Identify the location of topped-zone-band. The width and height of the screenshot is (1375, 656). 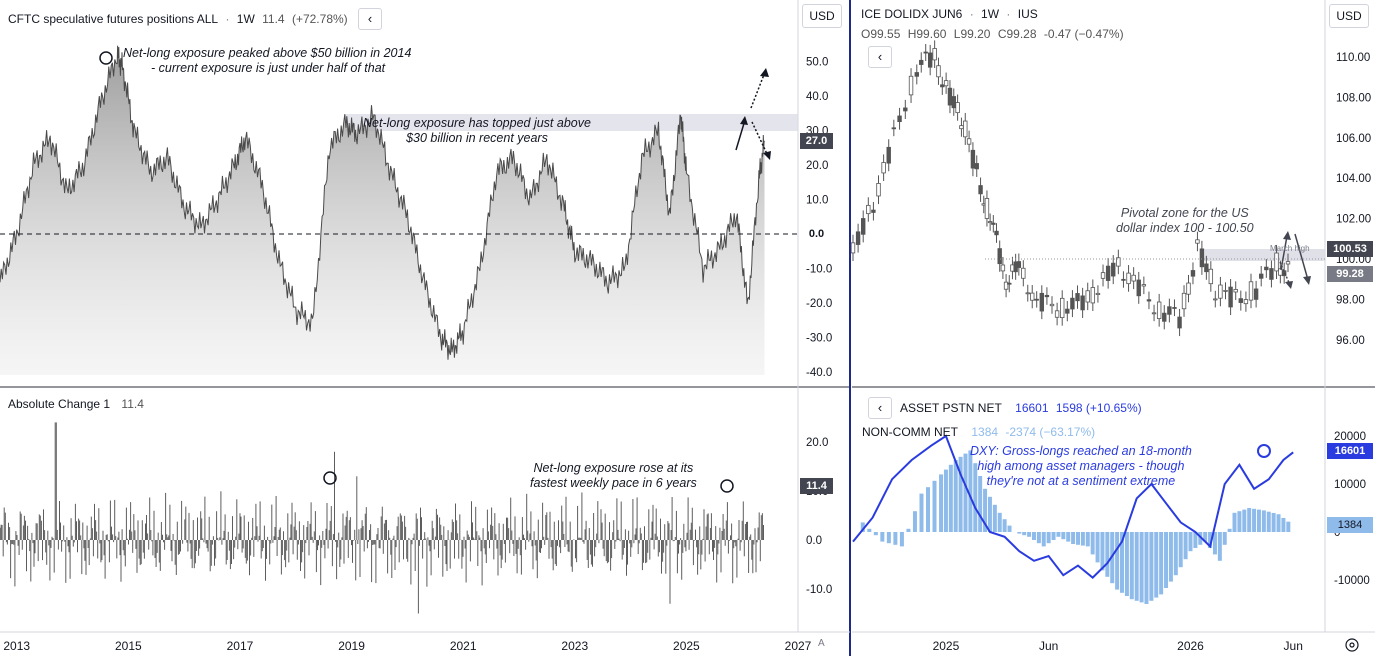
(571, 122).